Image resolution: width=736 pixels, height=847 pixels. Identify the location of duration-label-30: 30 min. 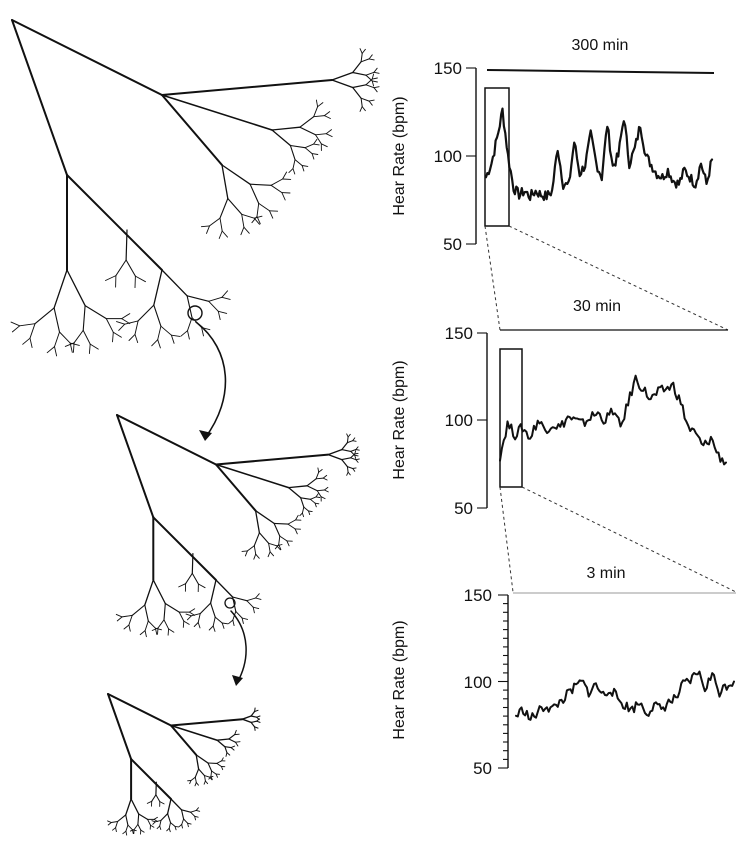
(597, 306).